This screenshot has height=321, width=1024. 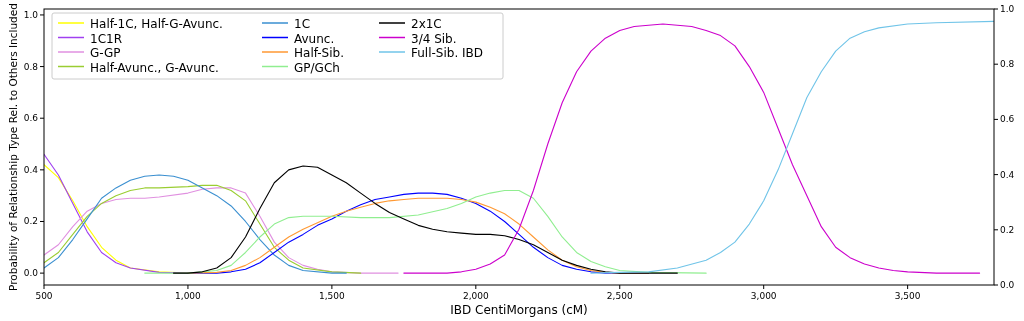 What do you see at coordinates (31, 14) in the screenshot?
I see `y-tick-label: 1.0` at bounding box center [31, 14].